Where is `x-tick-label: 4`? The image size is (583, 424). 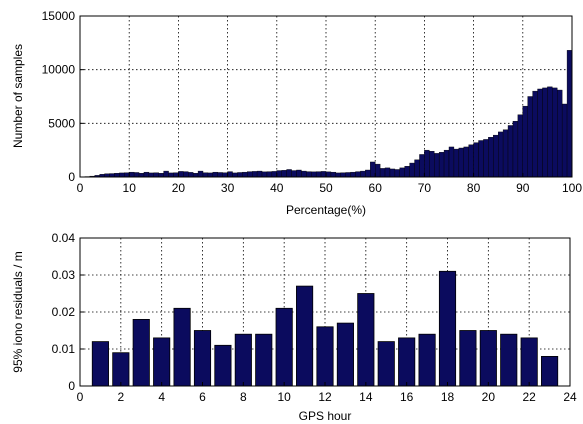 x-tick-label: 4 is located at coordinates (161, 397).